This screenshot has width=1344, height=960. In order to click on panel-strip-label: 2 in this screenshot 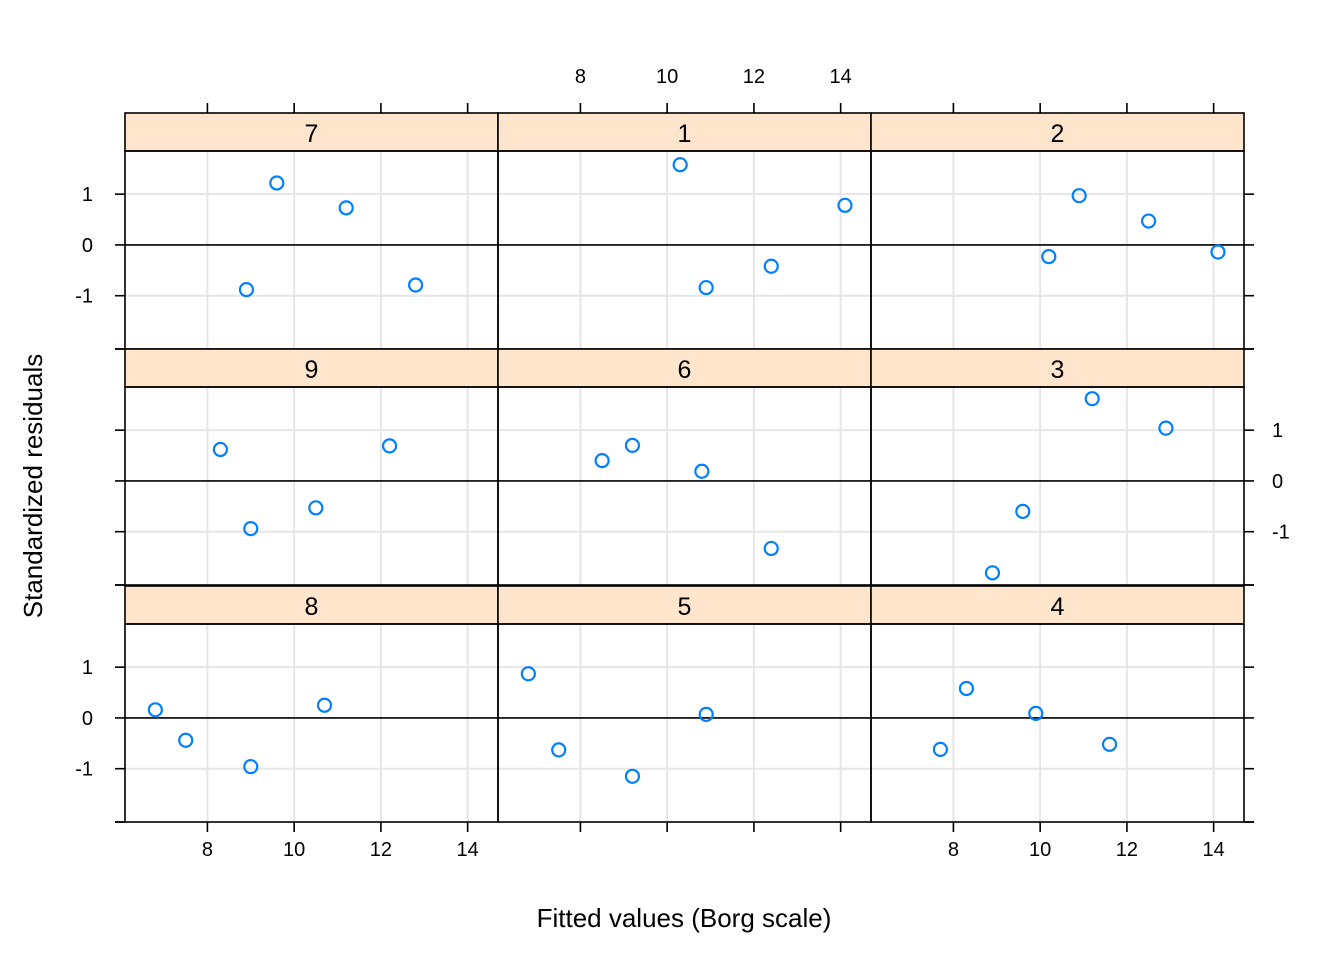, I will do `click(1058, 134)`.